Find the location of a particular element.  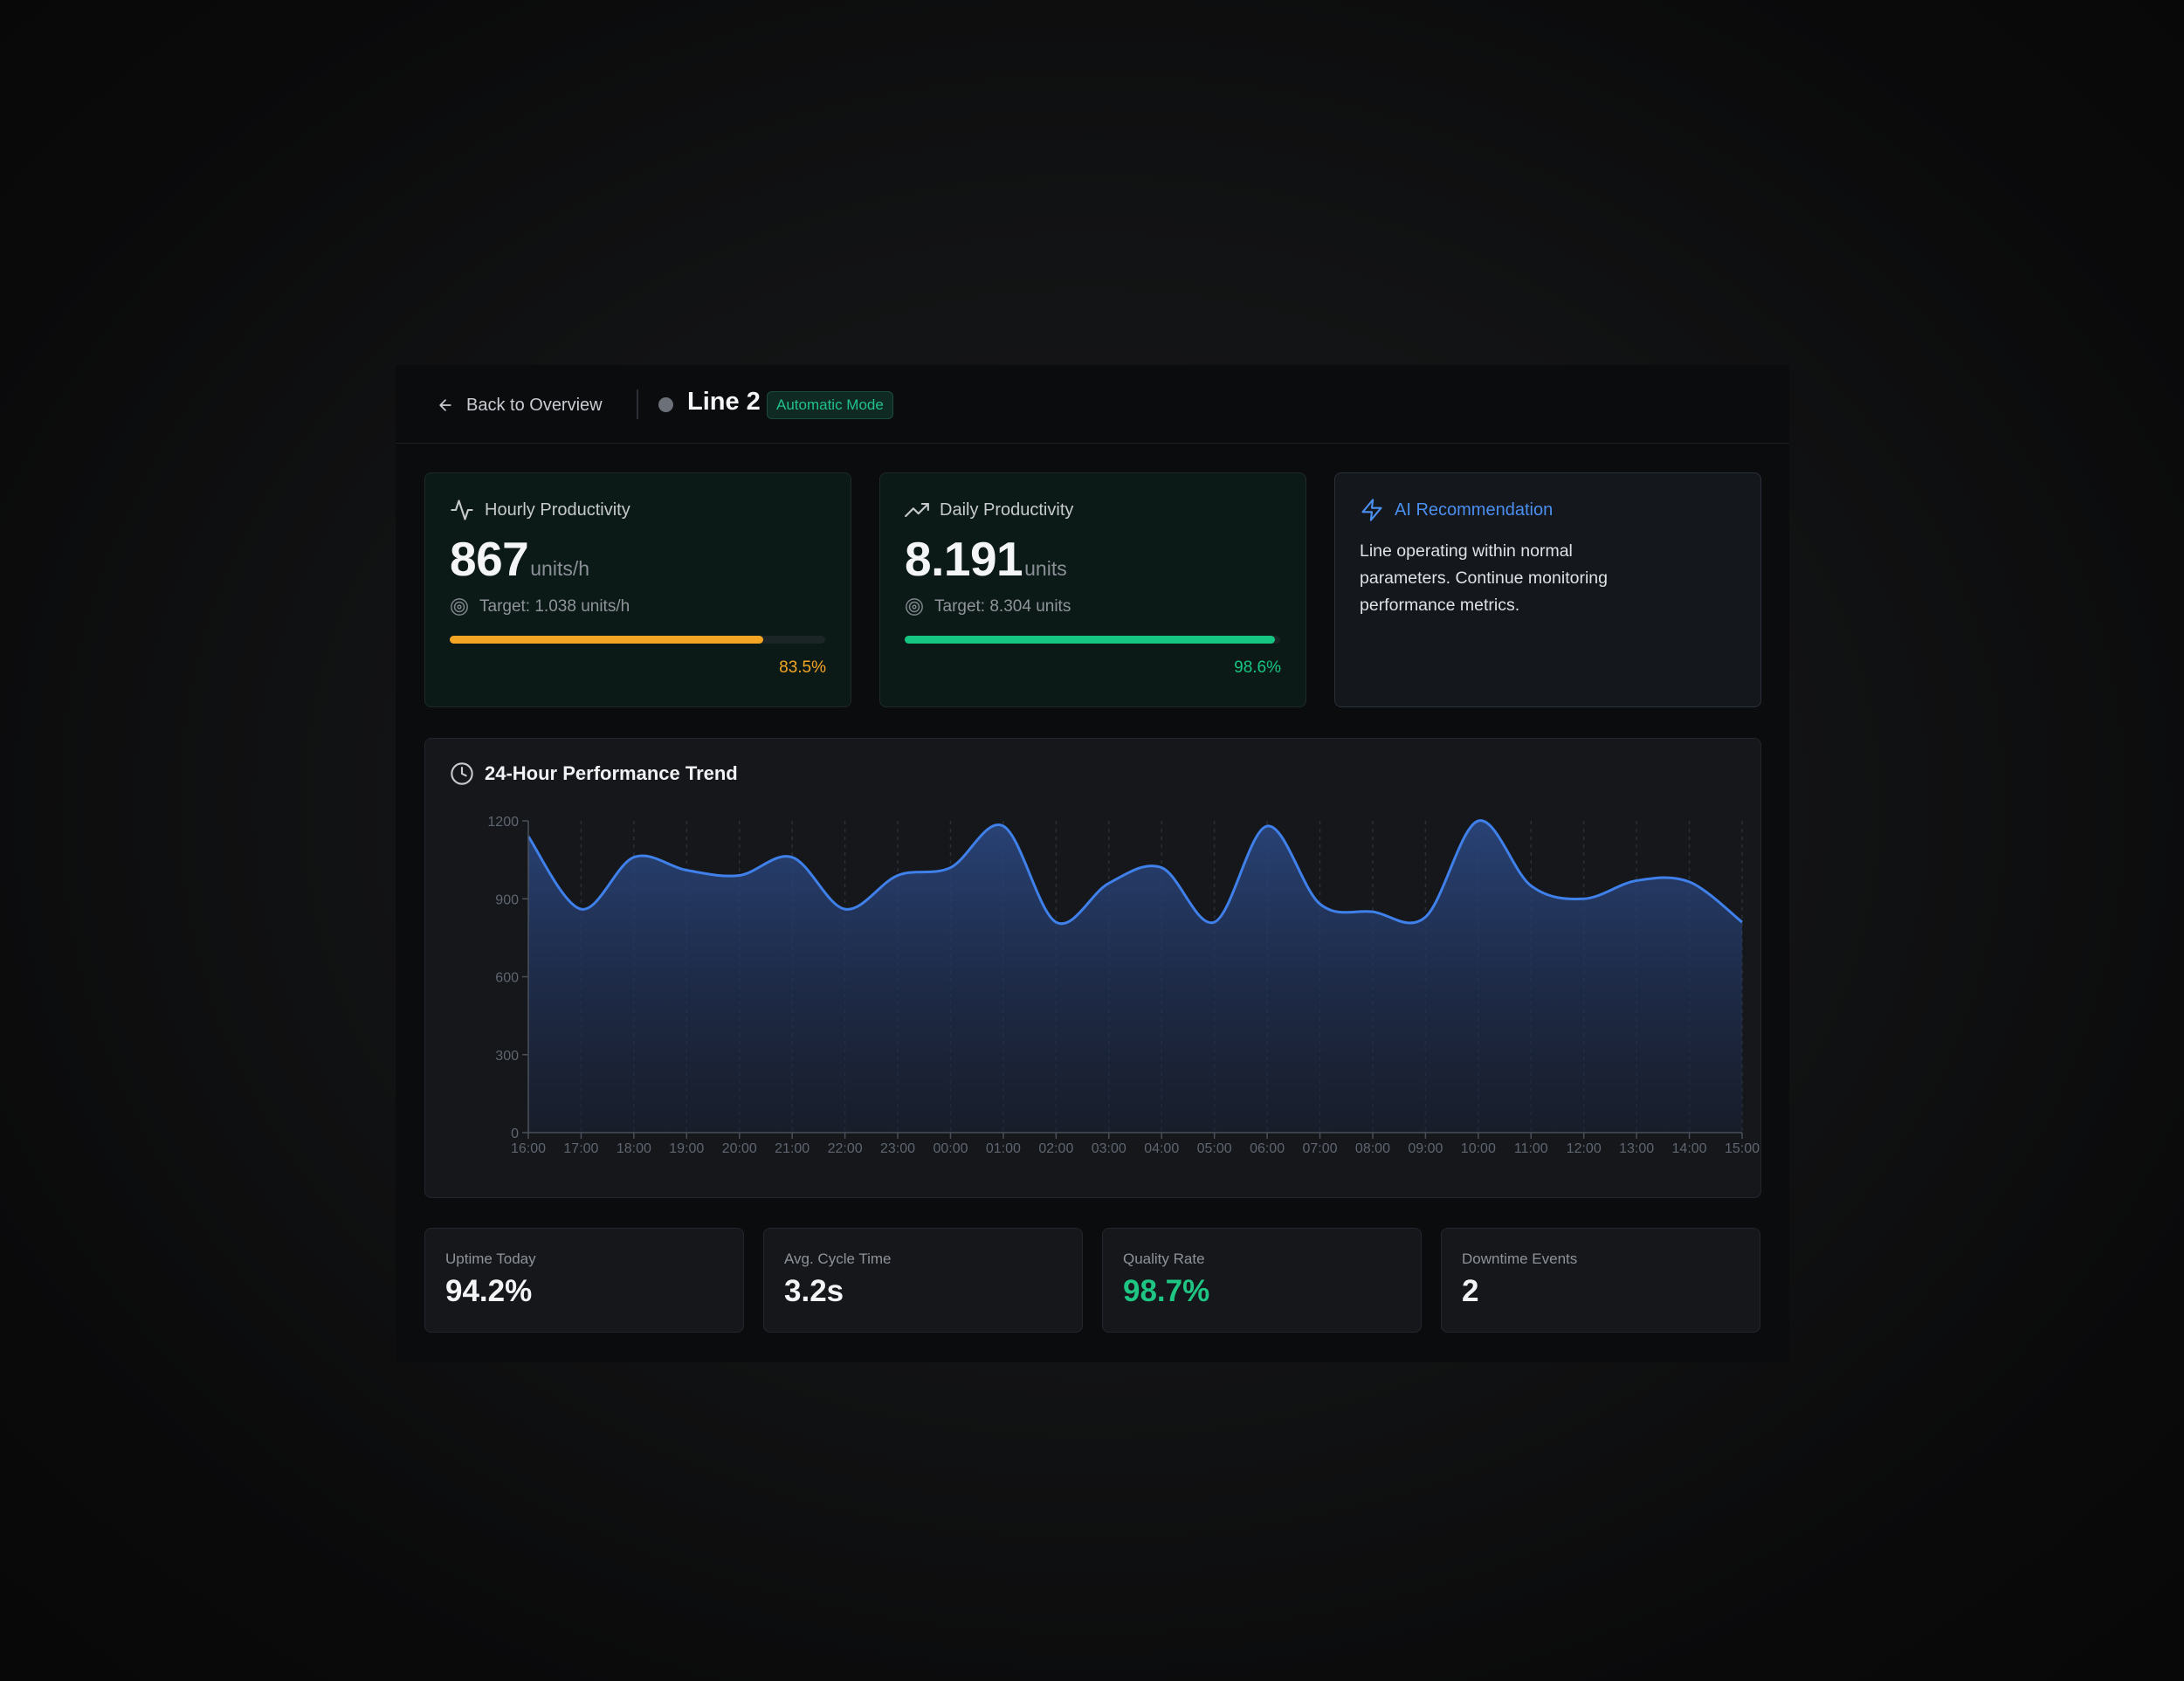

kpi-unit: units/h is located at coordinates (560, 568).